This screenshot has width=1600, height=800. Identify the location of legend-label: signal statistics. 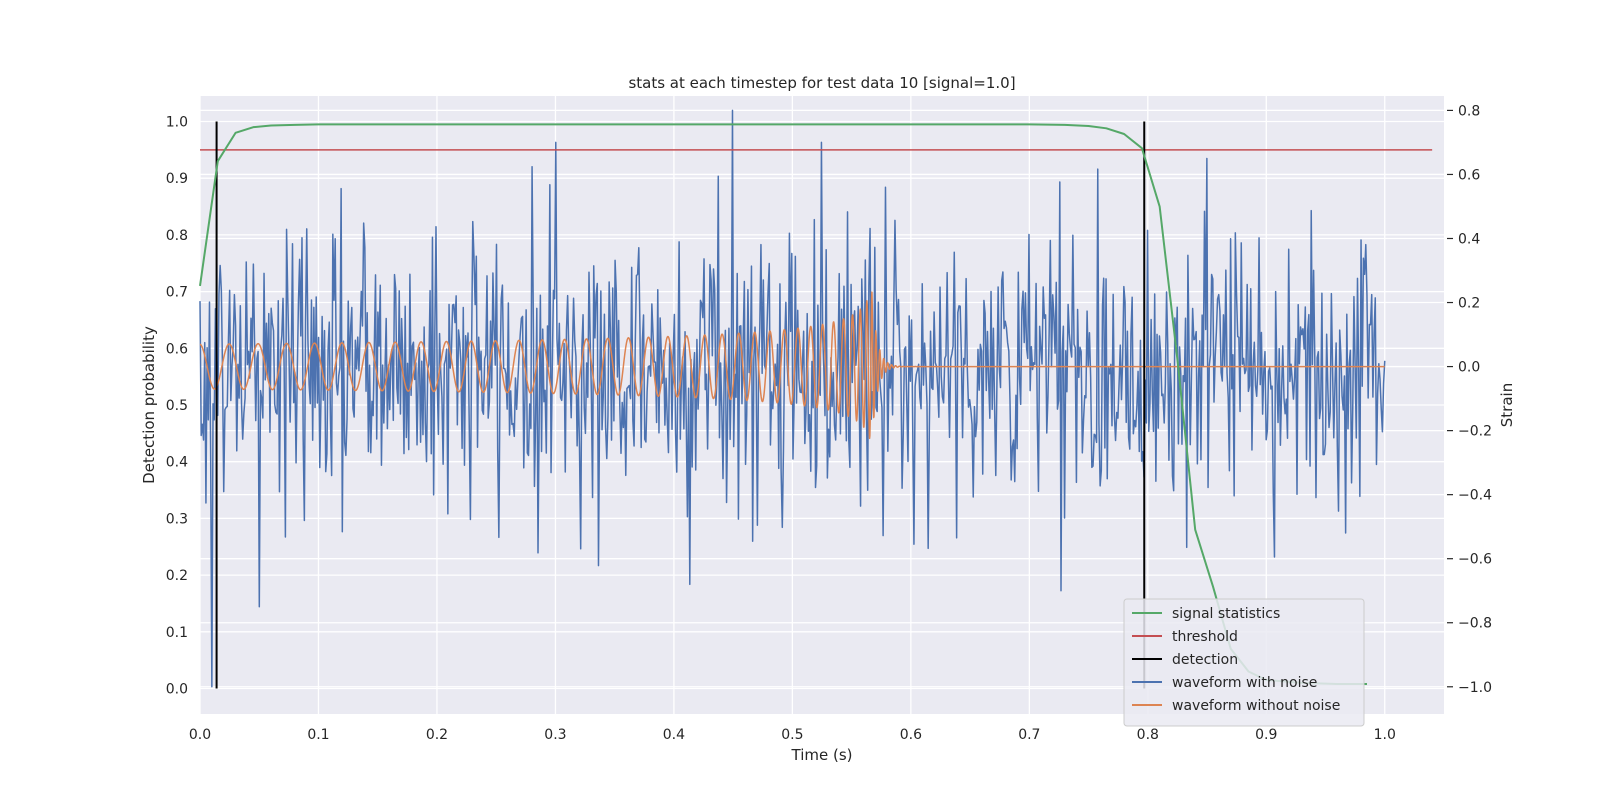
(1226, 614).